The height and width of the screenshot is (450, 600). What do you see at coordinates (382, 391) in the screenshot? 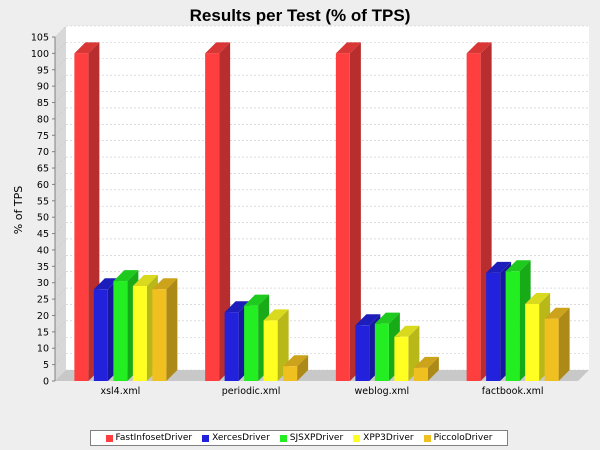
I see `x-tick-label: weblog.xml` at bounding box center [382, 391].